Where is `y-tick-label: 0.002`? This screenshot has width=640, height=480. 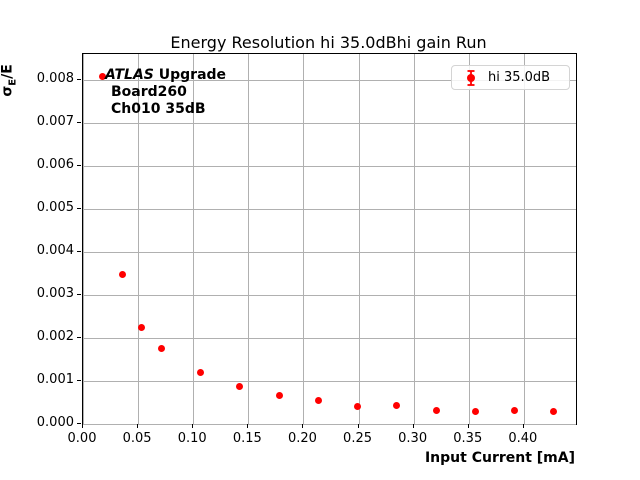
y-tick-label: 0.002 is located at coordinates (55, 336).